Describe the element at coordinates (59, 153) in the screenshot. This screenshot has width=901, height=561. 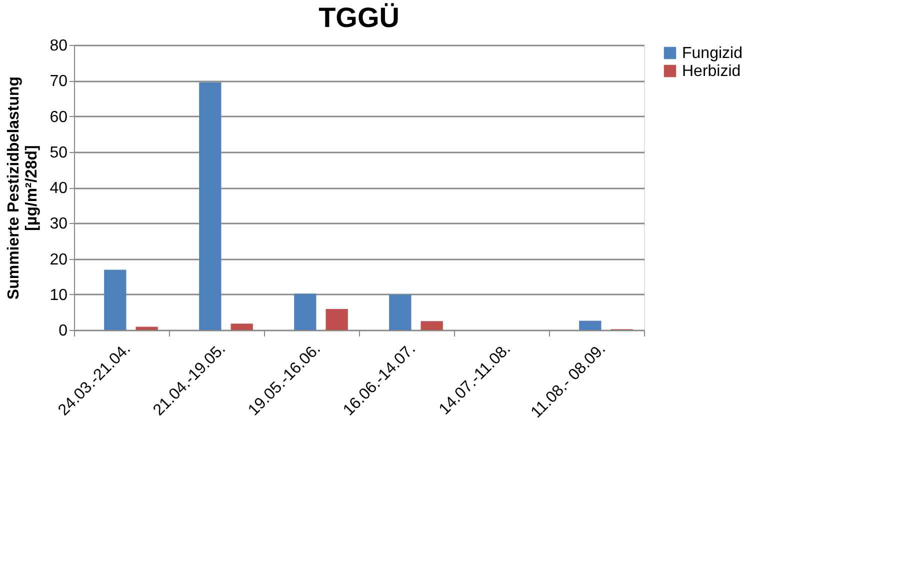
I see `y-tick-label: 50` at that location.